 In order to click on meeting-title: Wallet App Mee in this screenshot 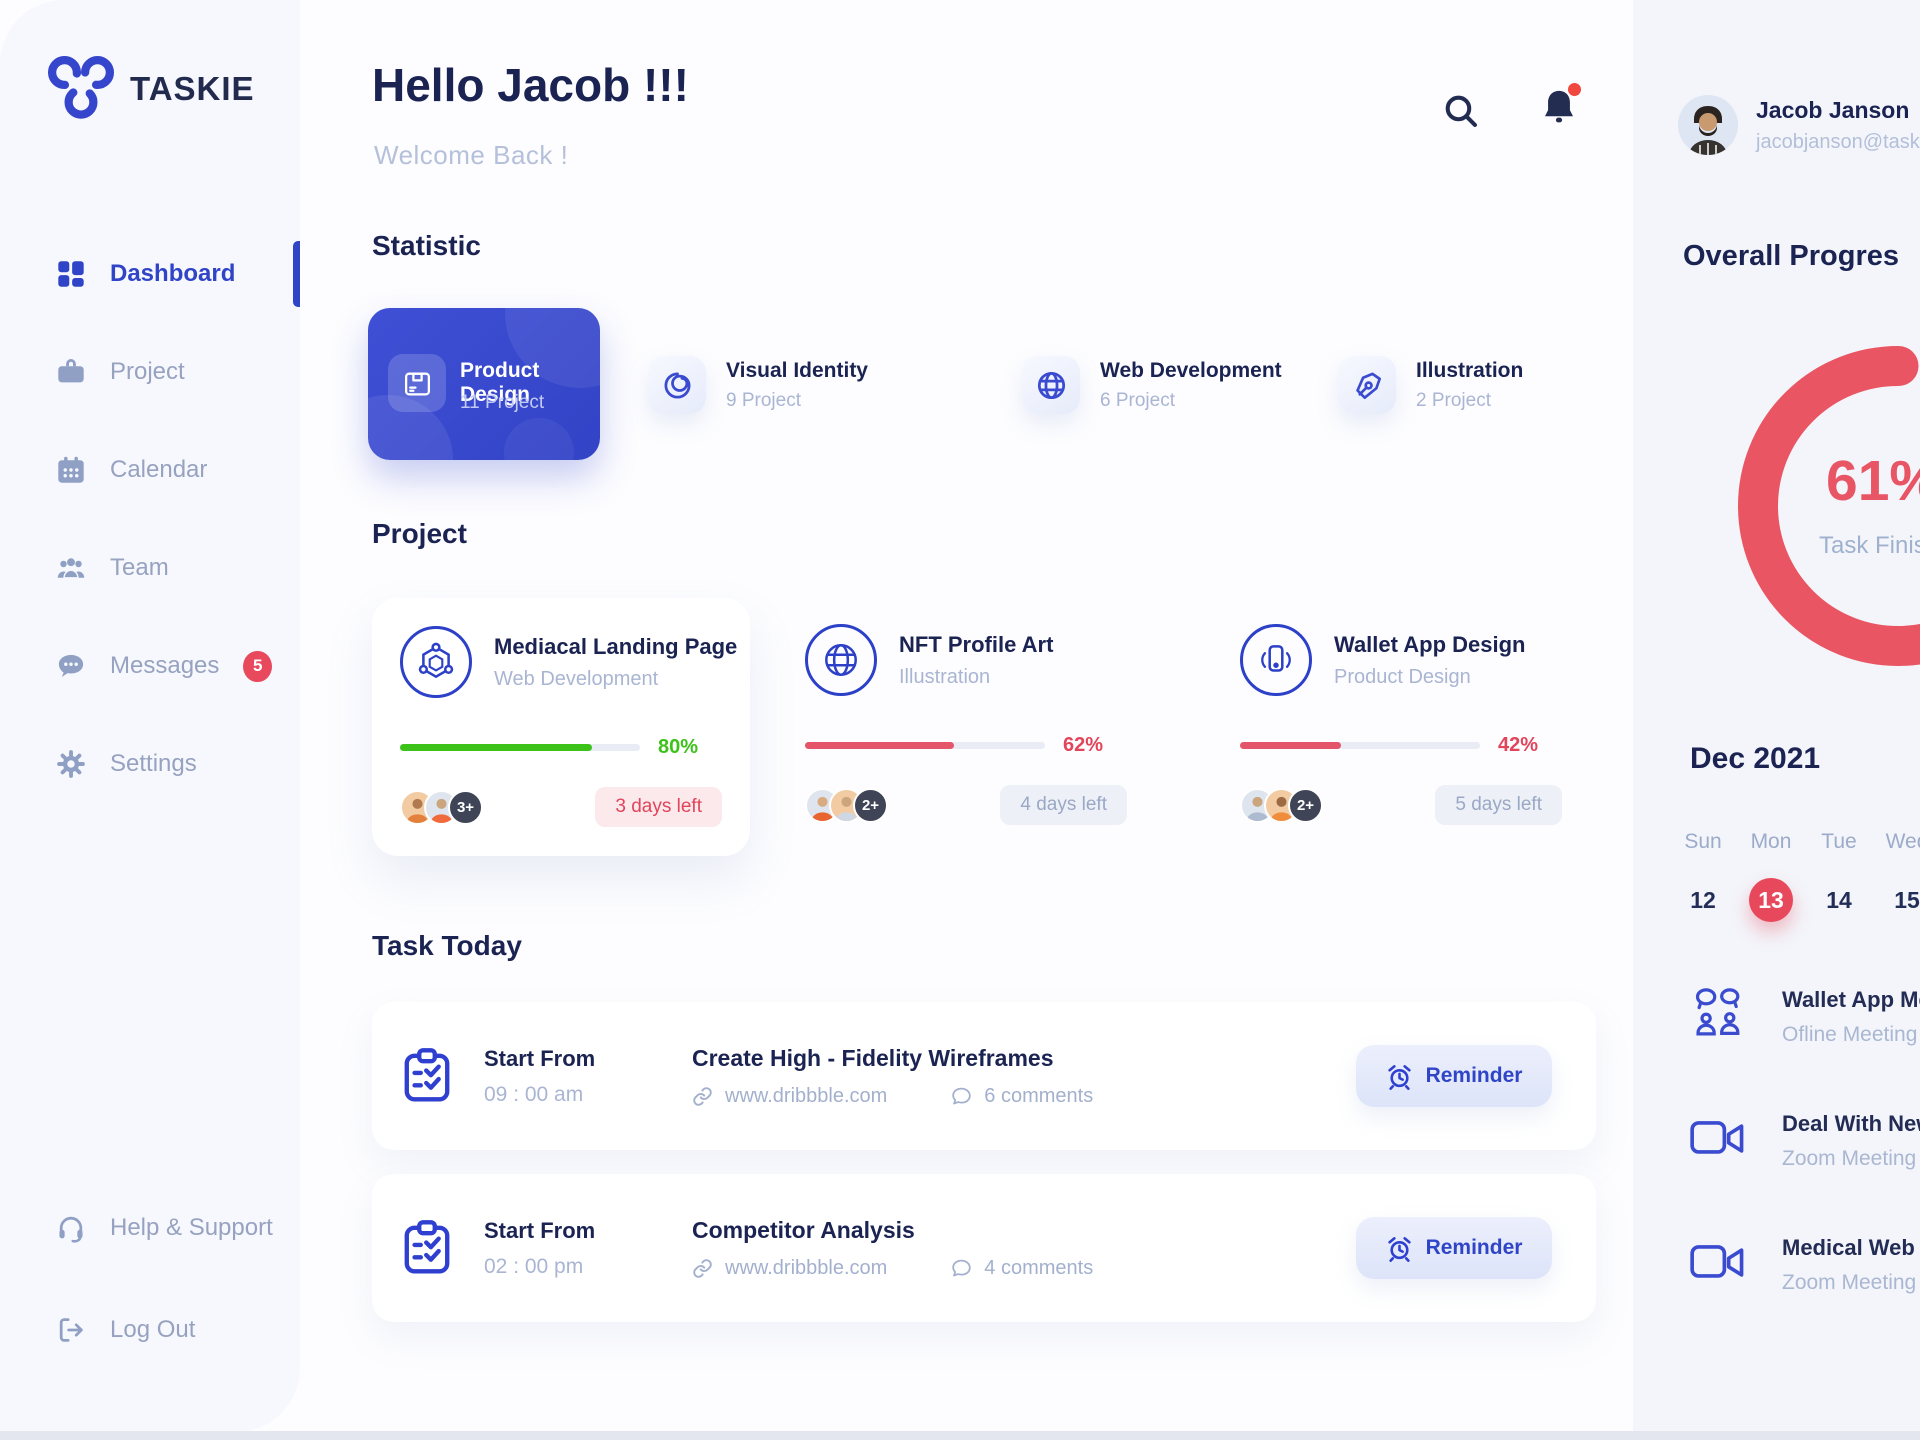, I will do `click(1851, 999)`.